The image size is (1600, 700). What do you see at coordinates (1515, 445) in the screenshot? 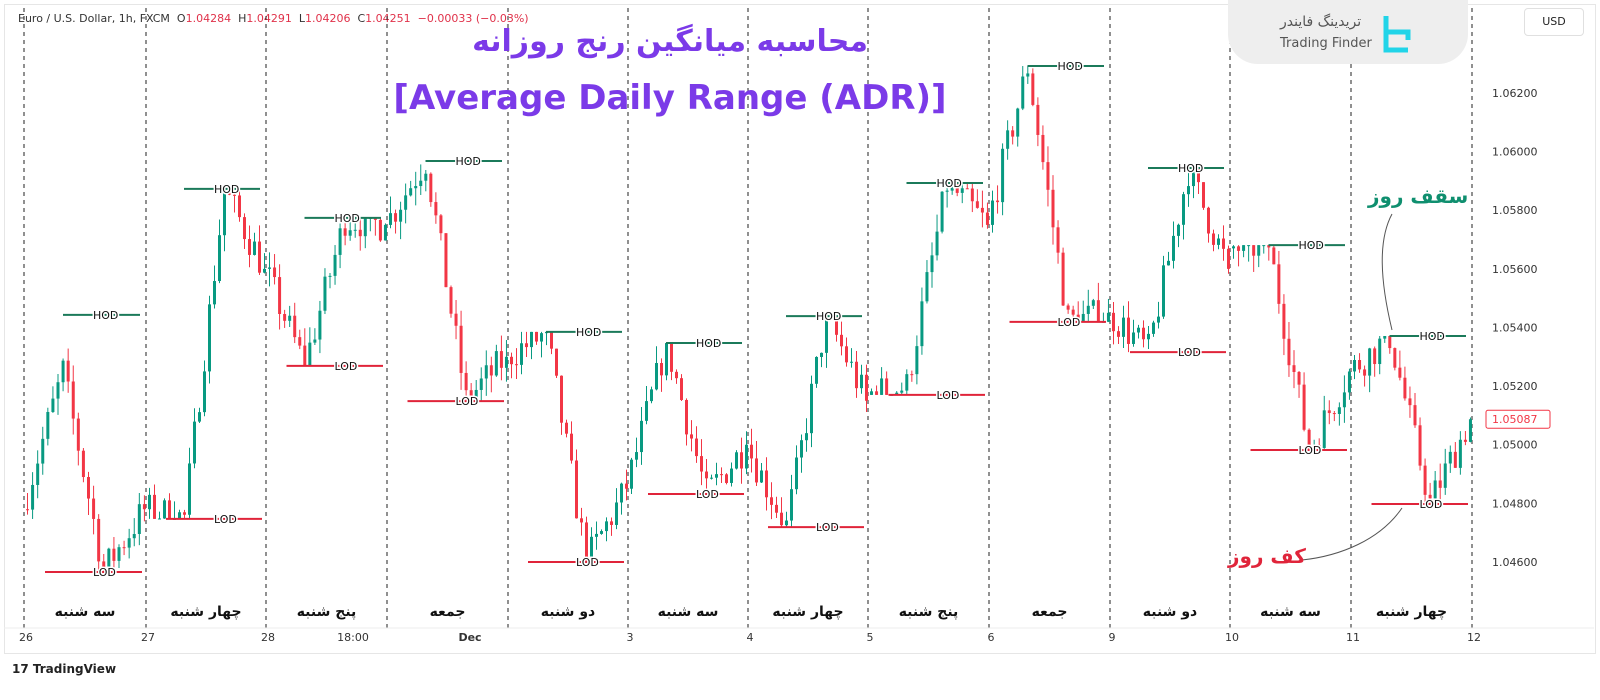
I see `price-tick: 1.05000` at bounding box center [1515, 445].